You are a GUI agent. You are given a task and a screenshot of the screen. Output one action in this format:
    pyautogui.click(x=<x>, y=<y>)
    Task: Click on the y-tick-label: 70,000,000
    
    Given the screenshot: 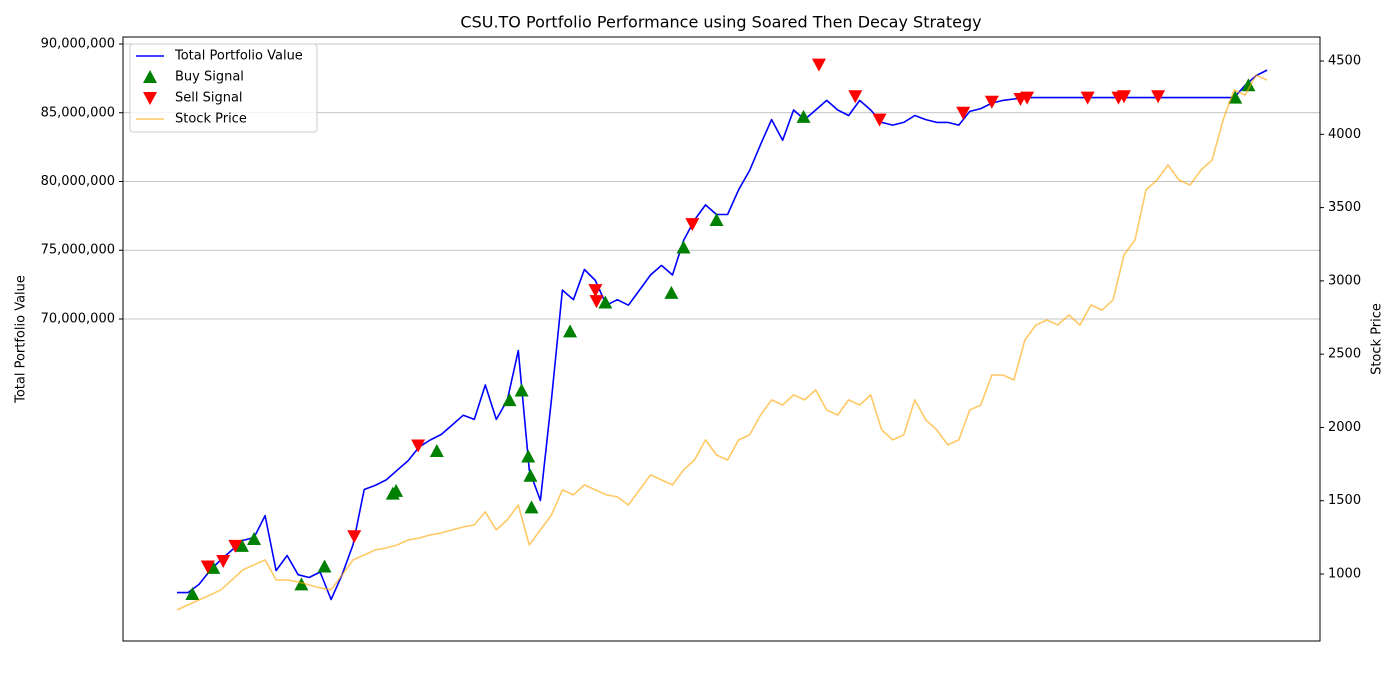 What is the action you would take?
    pyautogui.click(x=78, y=318)
    